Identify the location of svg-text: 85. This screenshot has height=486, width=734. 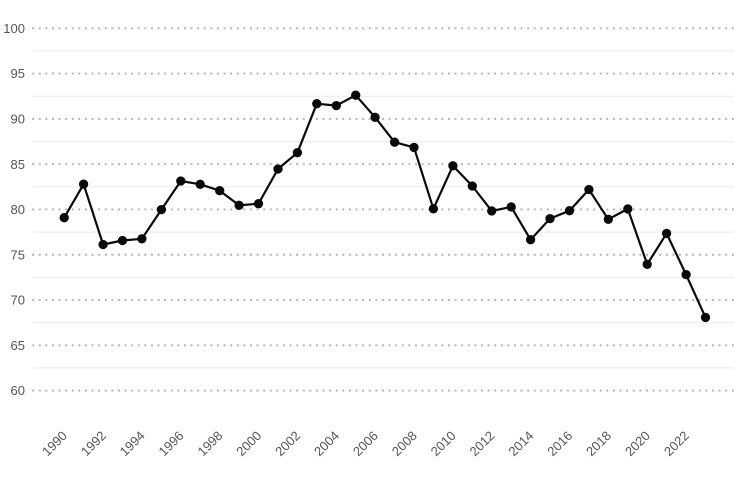
(18, 164).